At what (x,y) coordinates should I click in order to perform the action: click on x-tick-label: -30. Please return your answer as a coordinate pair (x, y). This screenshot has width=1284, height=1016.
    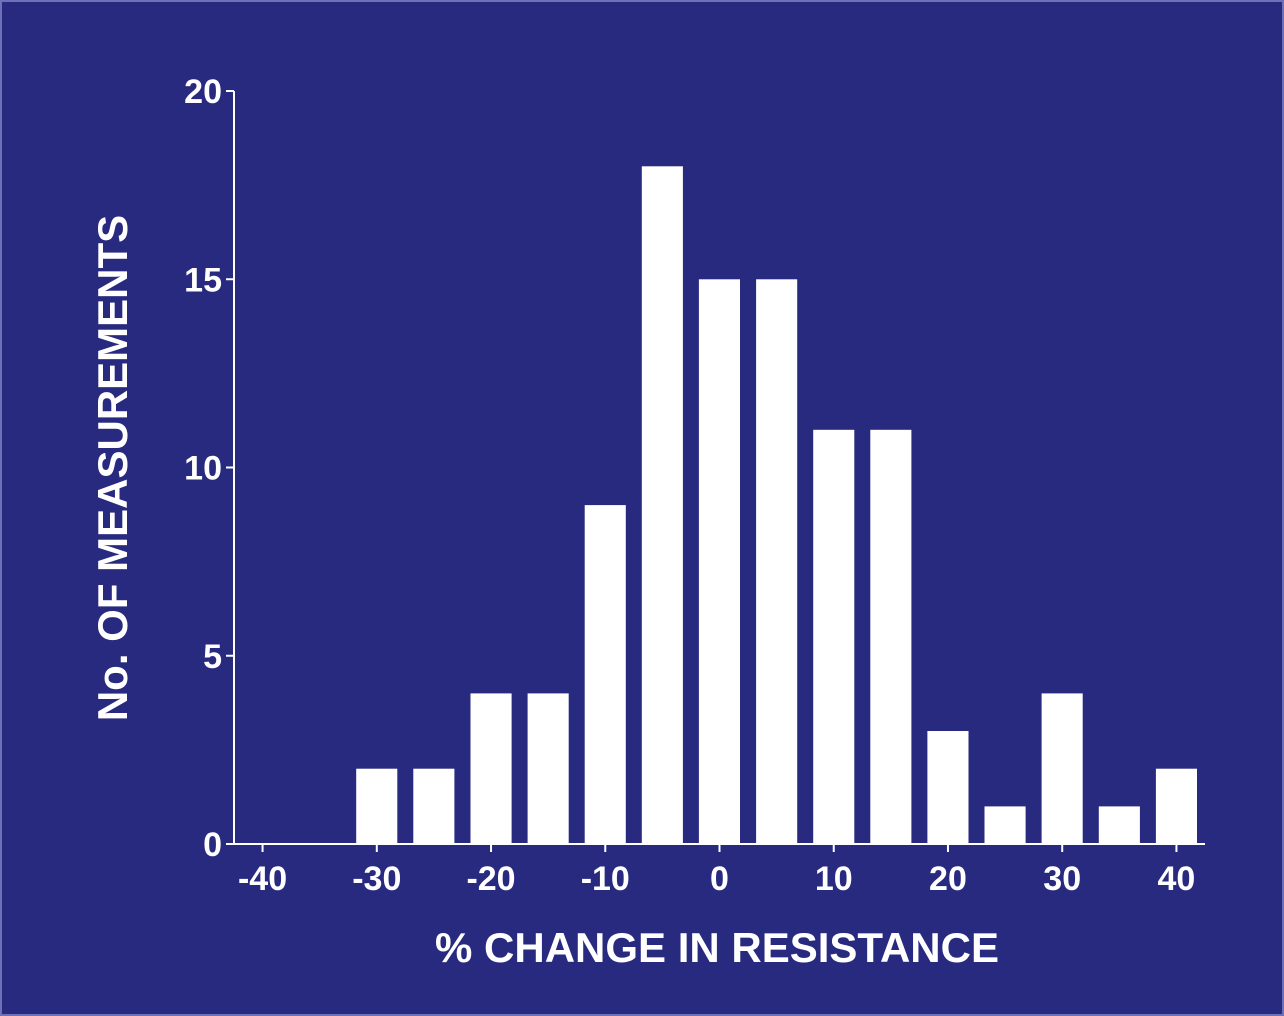
    Looking at the image, I should click on (376, 879).